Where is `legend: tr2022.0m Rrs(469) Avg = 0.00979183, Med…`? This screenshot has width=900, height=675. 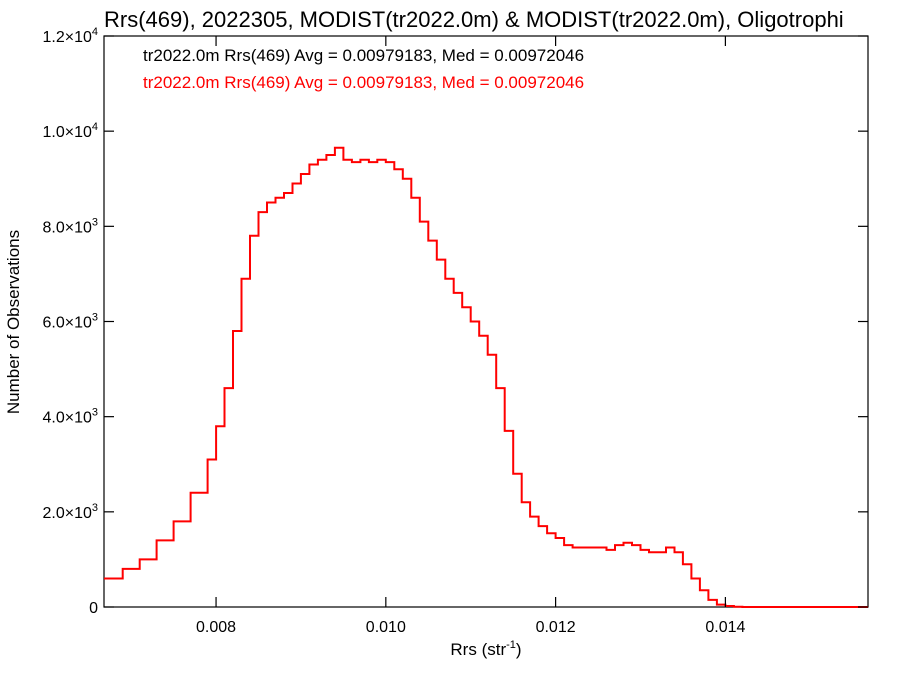
legend: tr2022.0m Rrs(469) Avg = 0.00979183, Med… is located at coordinates (363, 69).